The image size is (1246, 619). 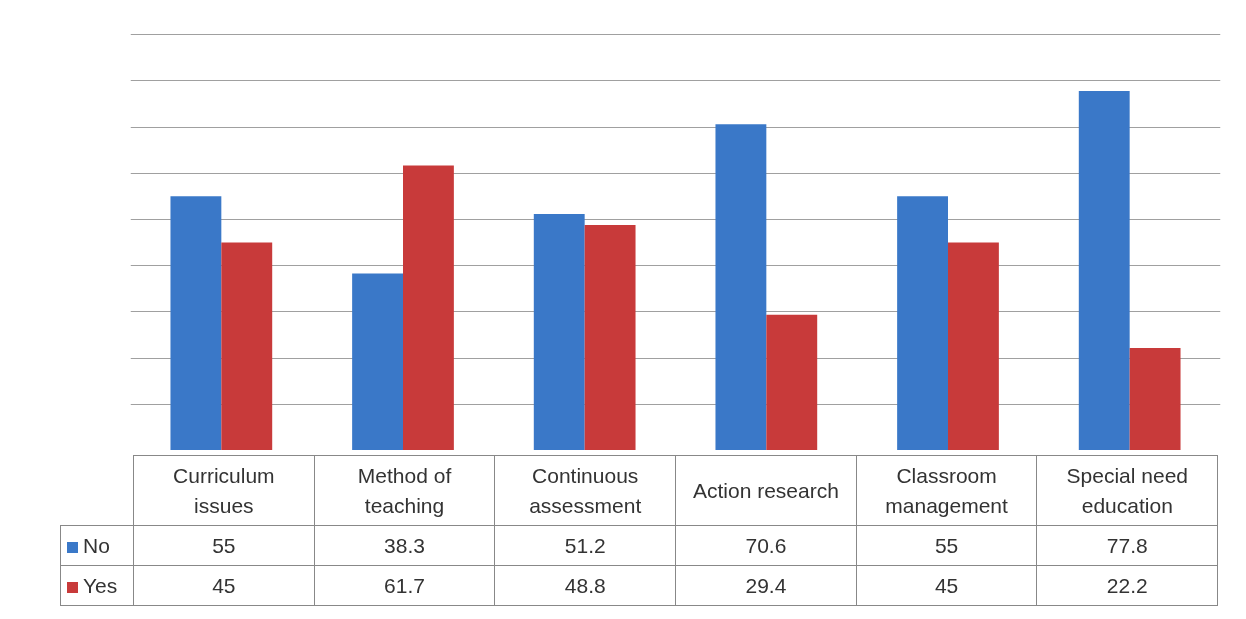 I want to click on x-tick-label: Action research, so click(x=766, y=490).